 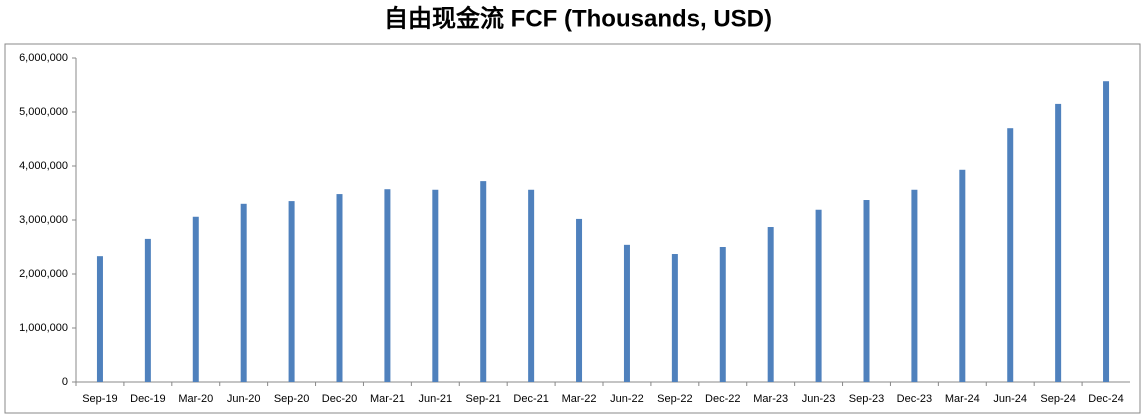 What do you see at coordinates (43, 58) in the screenshot?
I see `y-tick-label: 6,000,000` at bounding box center [43, 58].